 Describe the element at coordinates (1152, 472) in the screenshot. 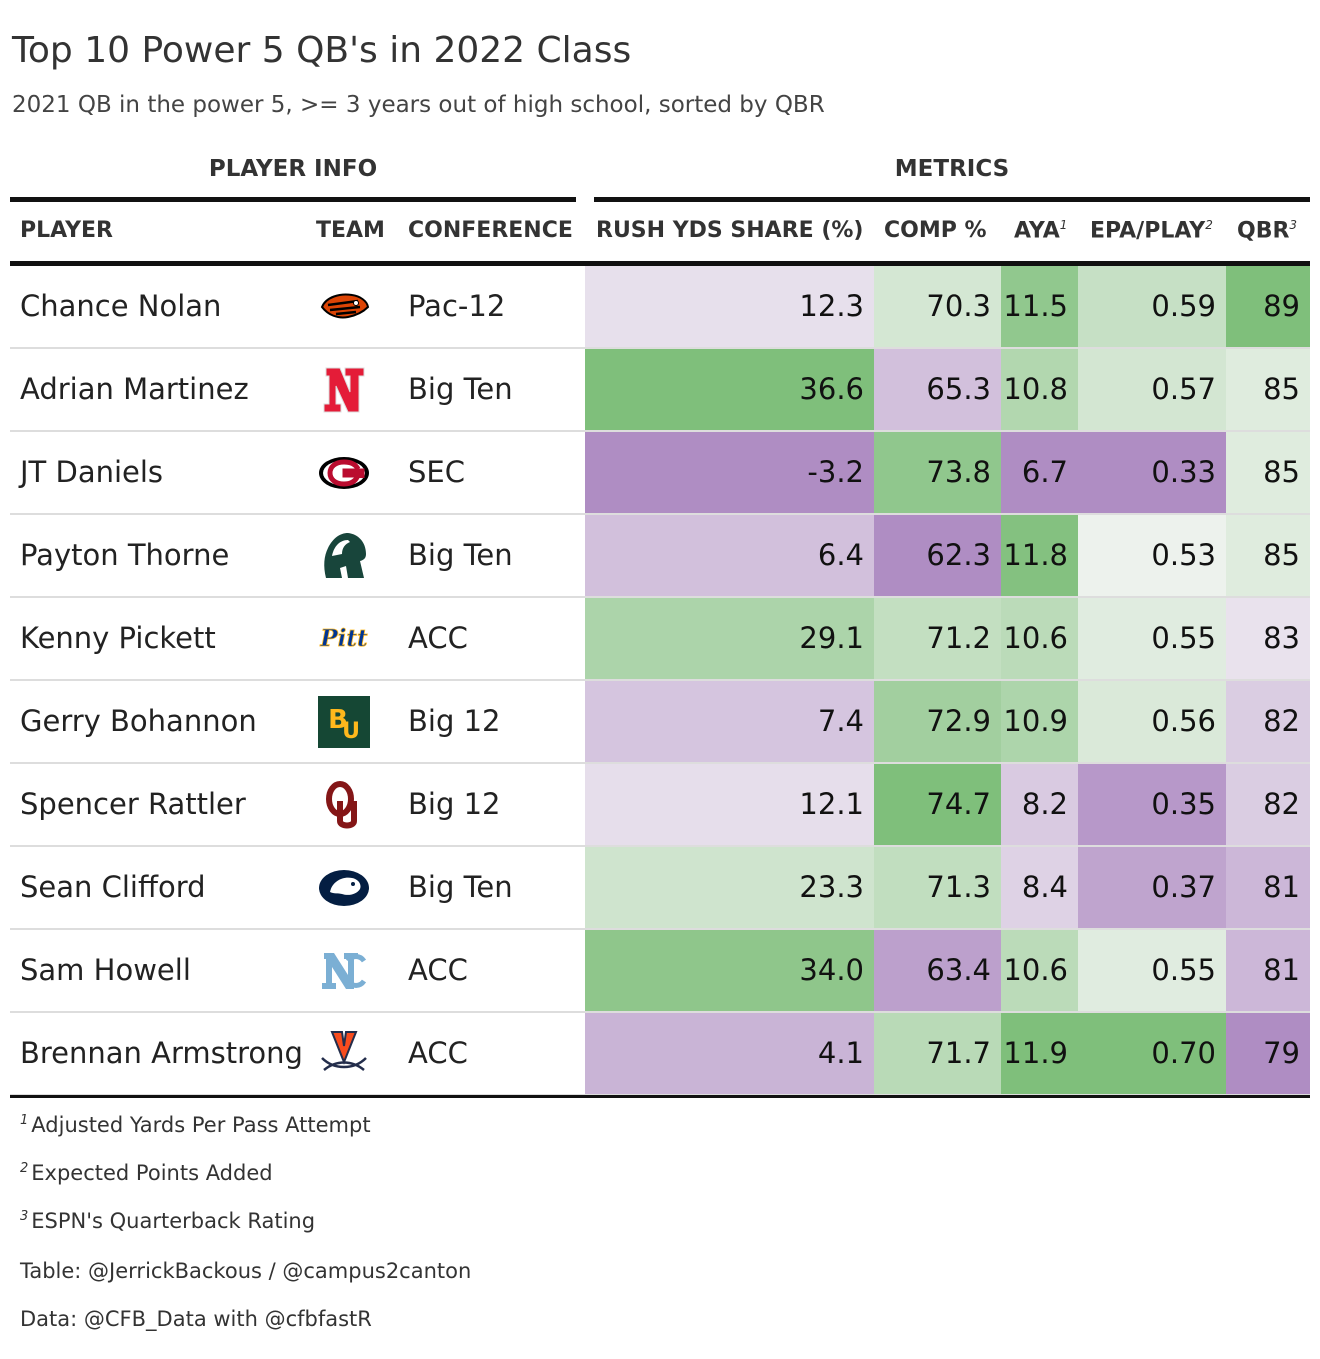

I see `metric-epa-cell: 0.33` at that location.